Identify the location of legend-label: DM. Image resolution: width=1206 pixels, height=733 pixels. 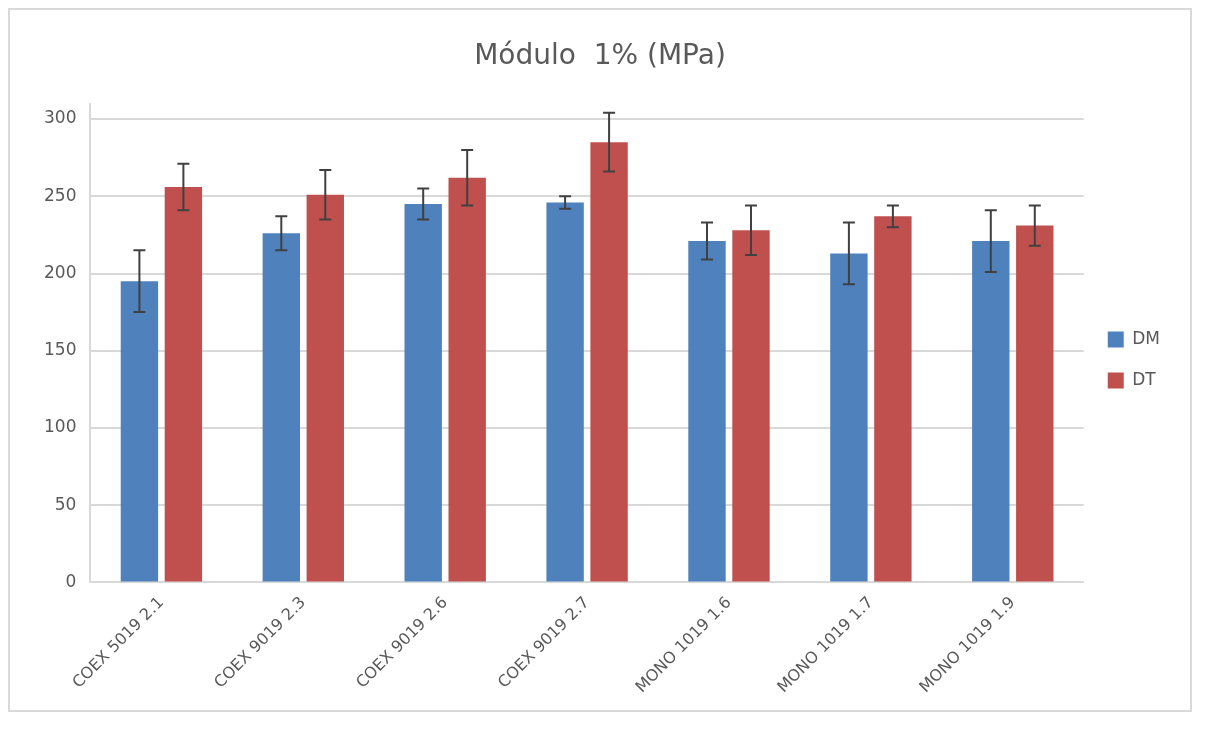
(1146, 337).